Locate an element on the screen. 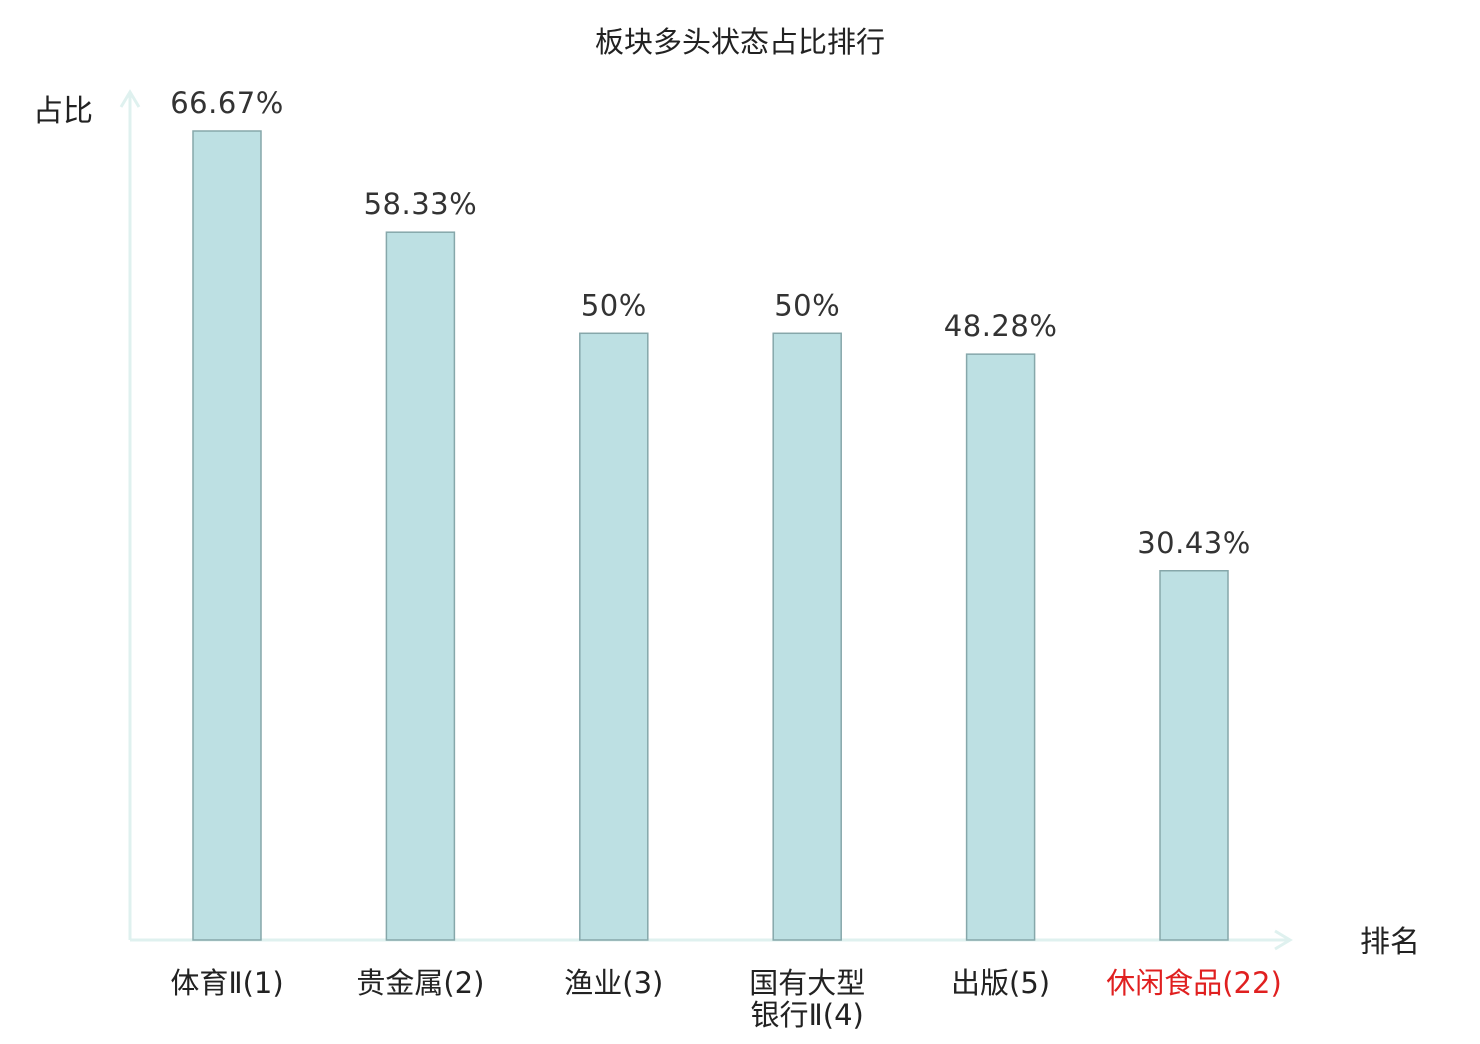 This screenshot has height=1044, width=1480. category-label: 体育Ⅱ(1) is located at coordinates (226, 983).